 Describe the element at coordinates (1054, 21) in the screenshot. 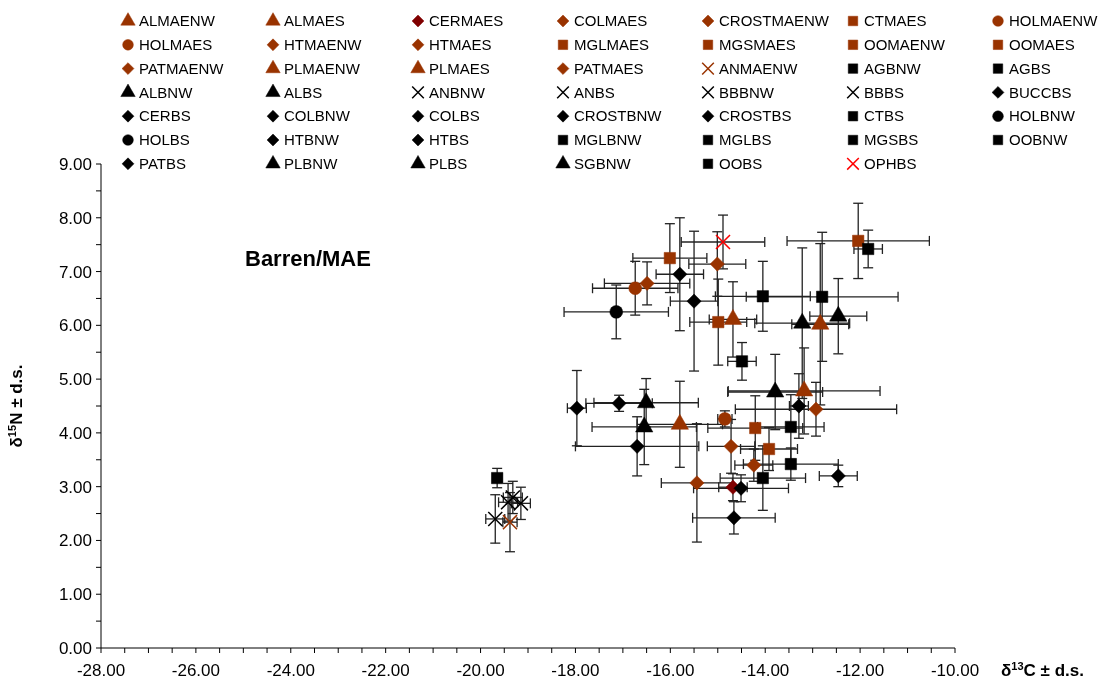

I see `legend-label: HOLMAENW` at that location.